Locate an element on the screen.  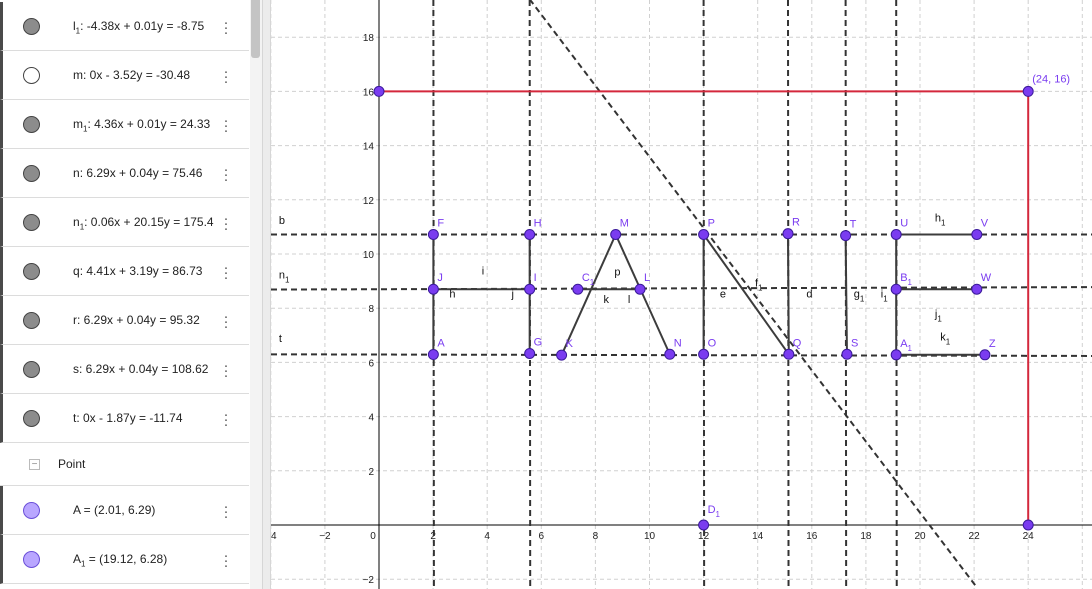
algebra-row: s: 6.29x + 0.04y = 108.62 · · · is located at coordinates (124, 369).